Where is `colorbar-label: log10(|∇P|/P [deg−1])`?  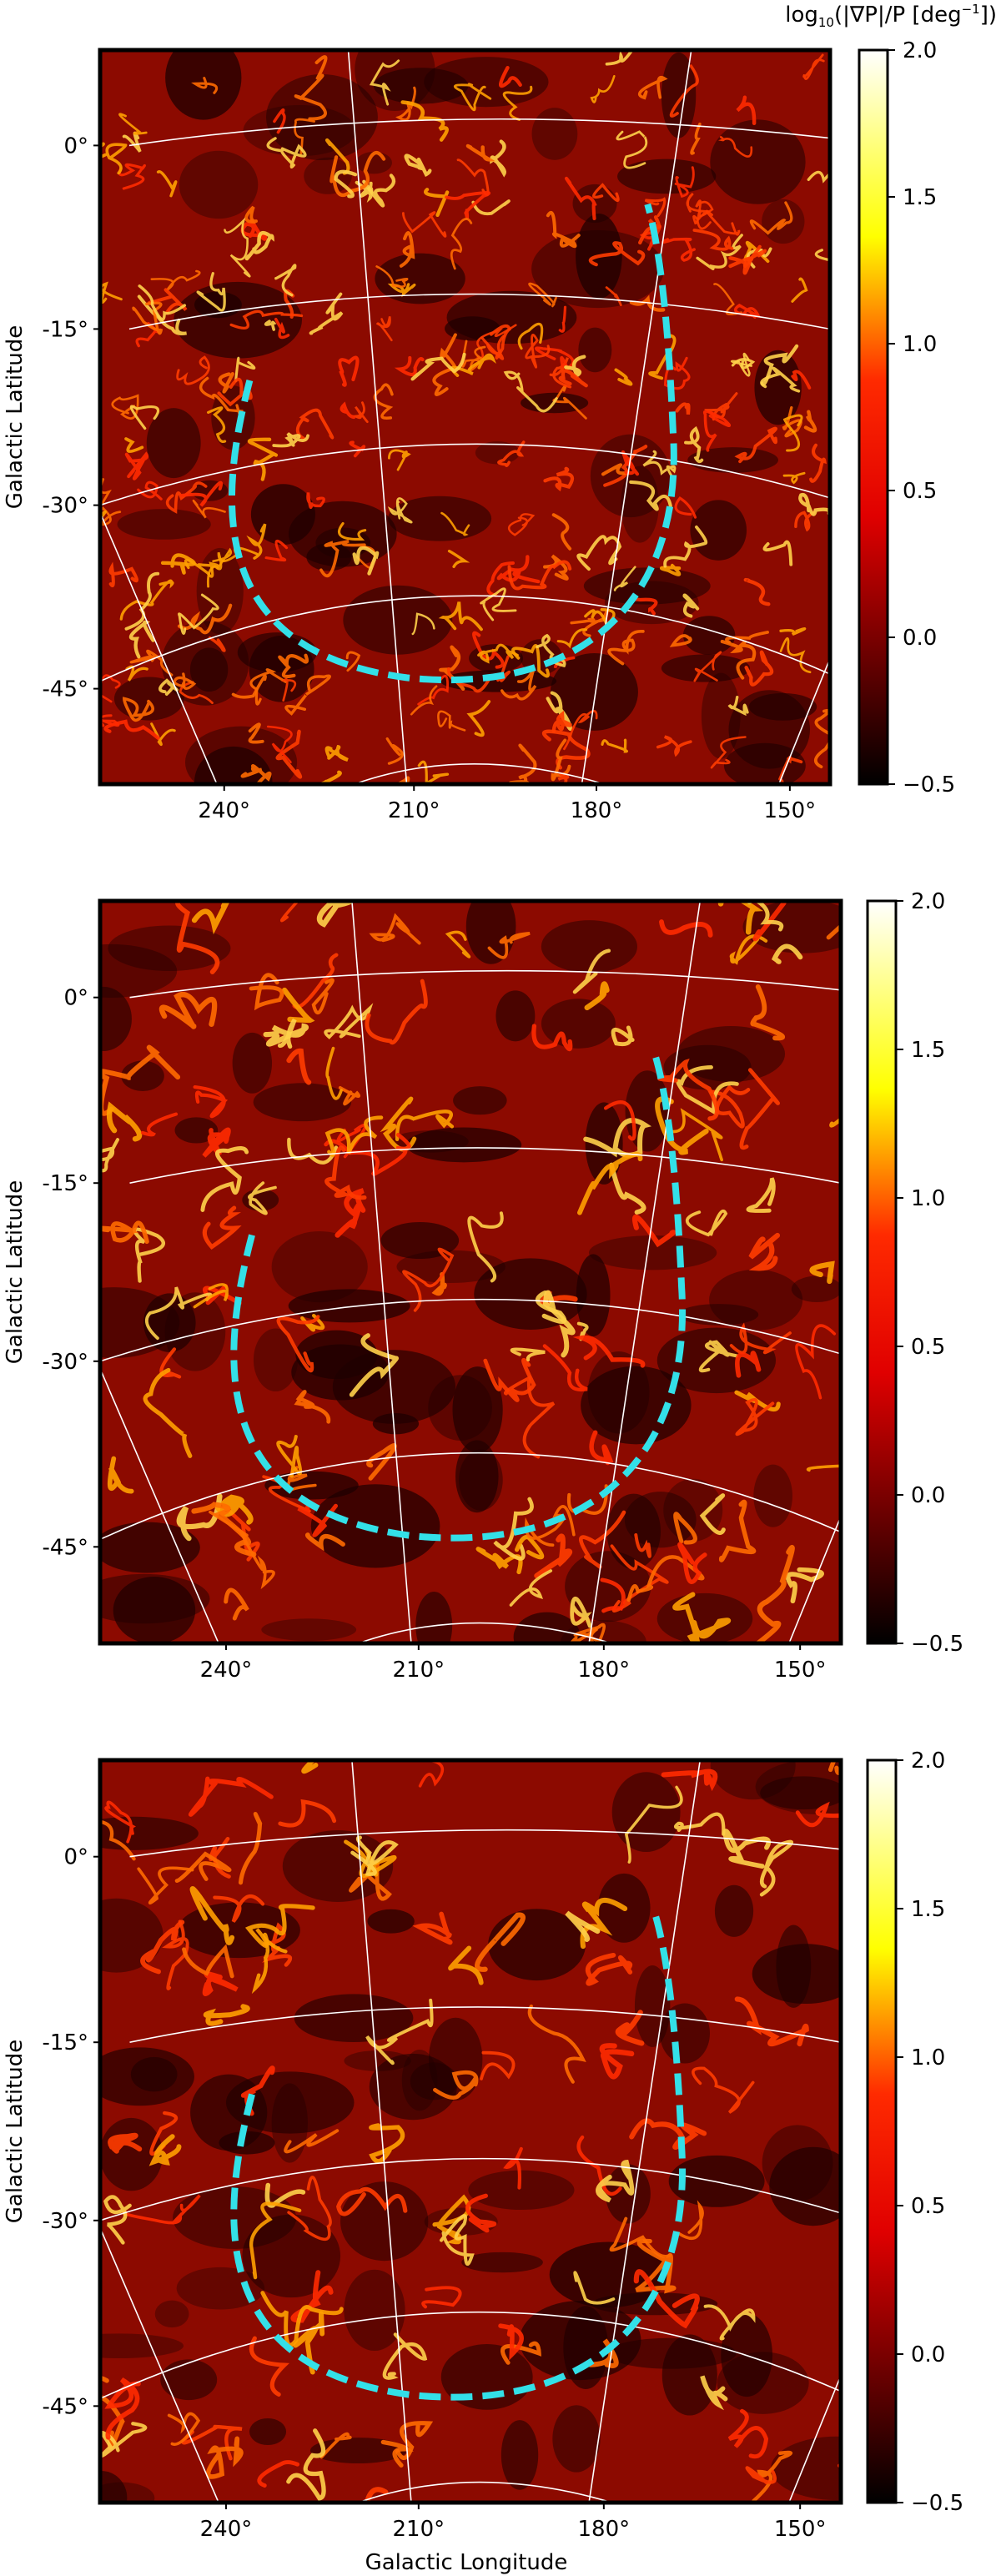
colorbar-label: log10(|∇P|/P [deg−1]) is located at coordinates (891, 16).